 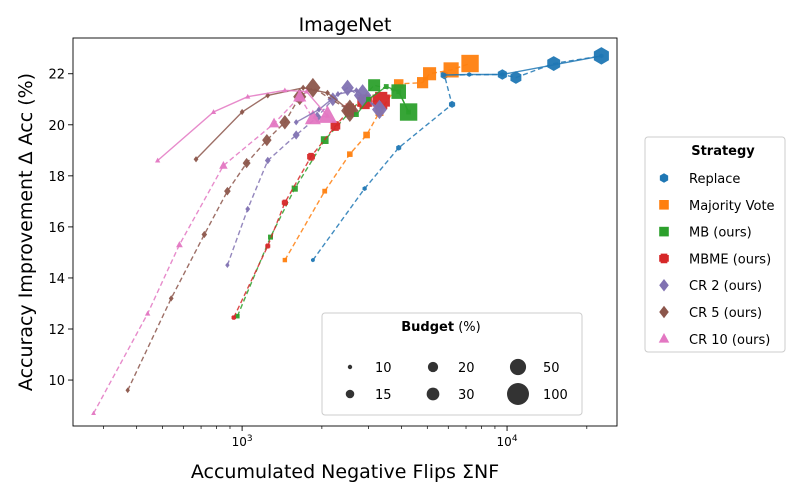 I want to click on legend-entry: CR 2 (ours), so click(x=710, y=286).